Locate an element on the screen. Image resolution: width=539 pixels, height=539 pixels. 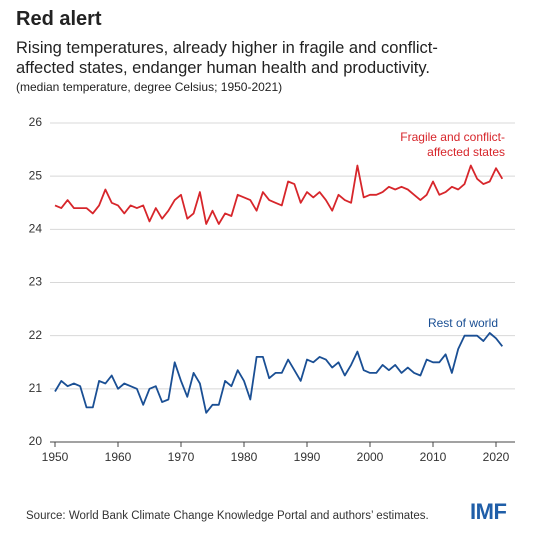
y-tick-label: 20 is located at coordinates (36, 441).